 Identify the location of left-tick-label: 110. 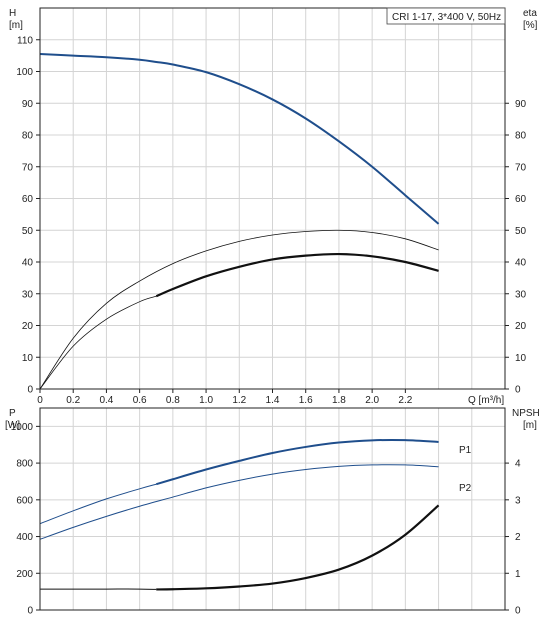
(25, 40).